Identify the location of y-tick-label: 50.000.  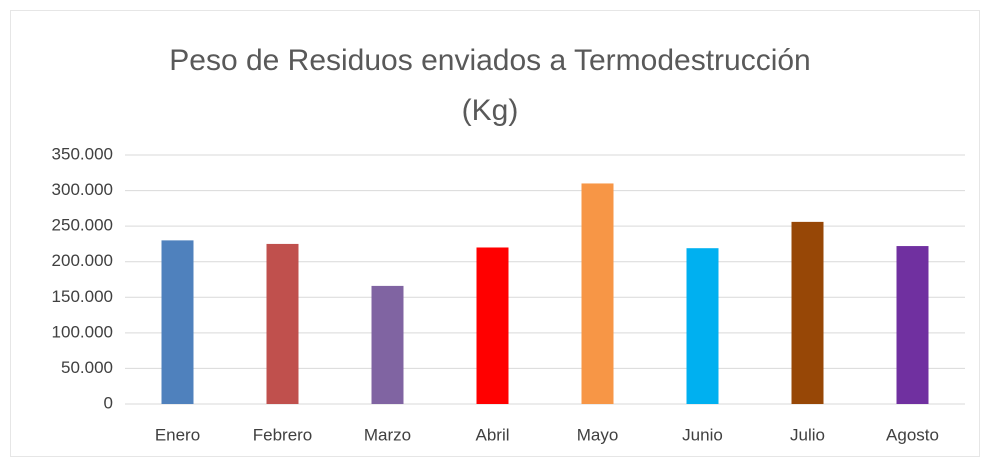
(87, 367).